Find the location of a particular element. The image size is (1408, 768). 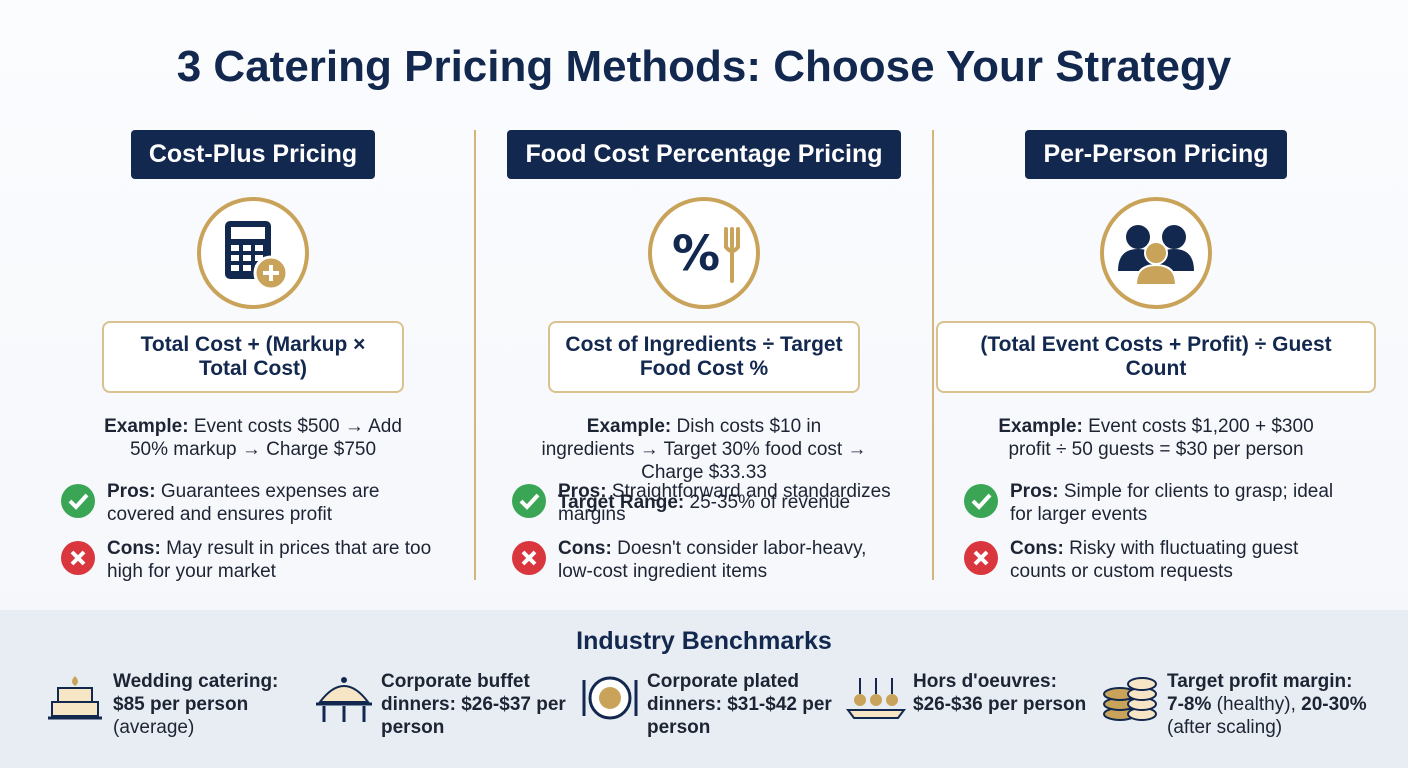

benchmark-strong: 20-30% is located at coordinates (1334, 704).